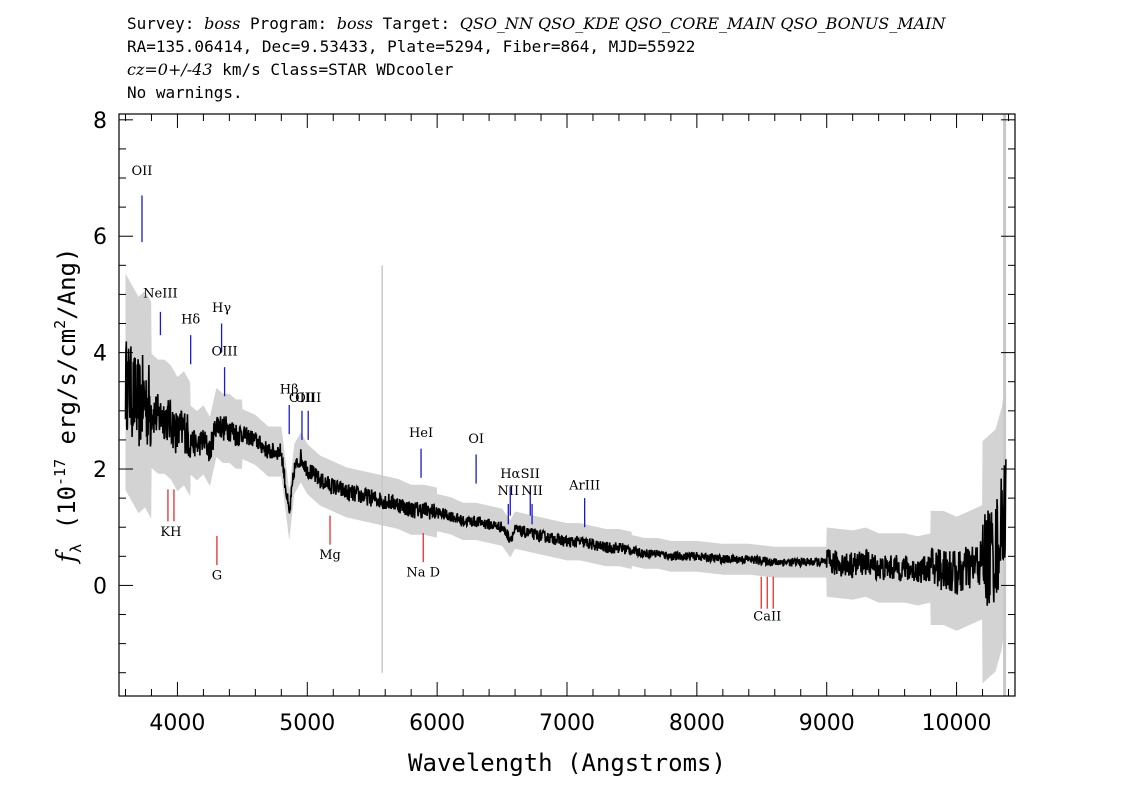 This screenshot has width=1134, height=810. Describe the element at coordinates (100, 237) in the screenshot. I see `y-tick-label-3: 6` at that location.